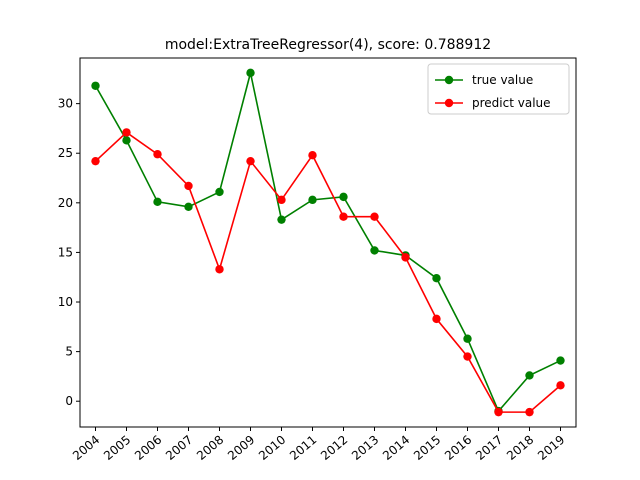  I want to click on y-tick-label: 15, so click(65, 252).